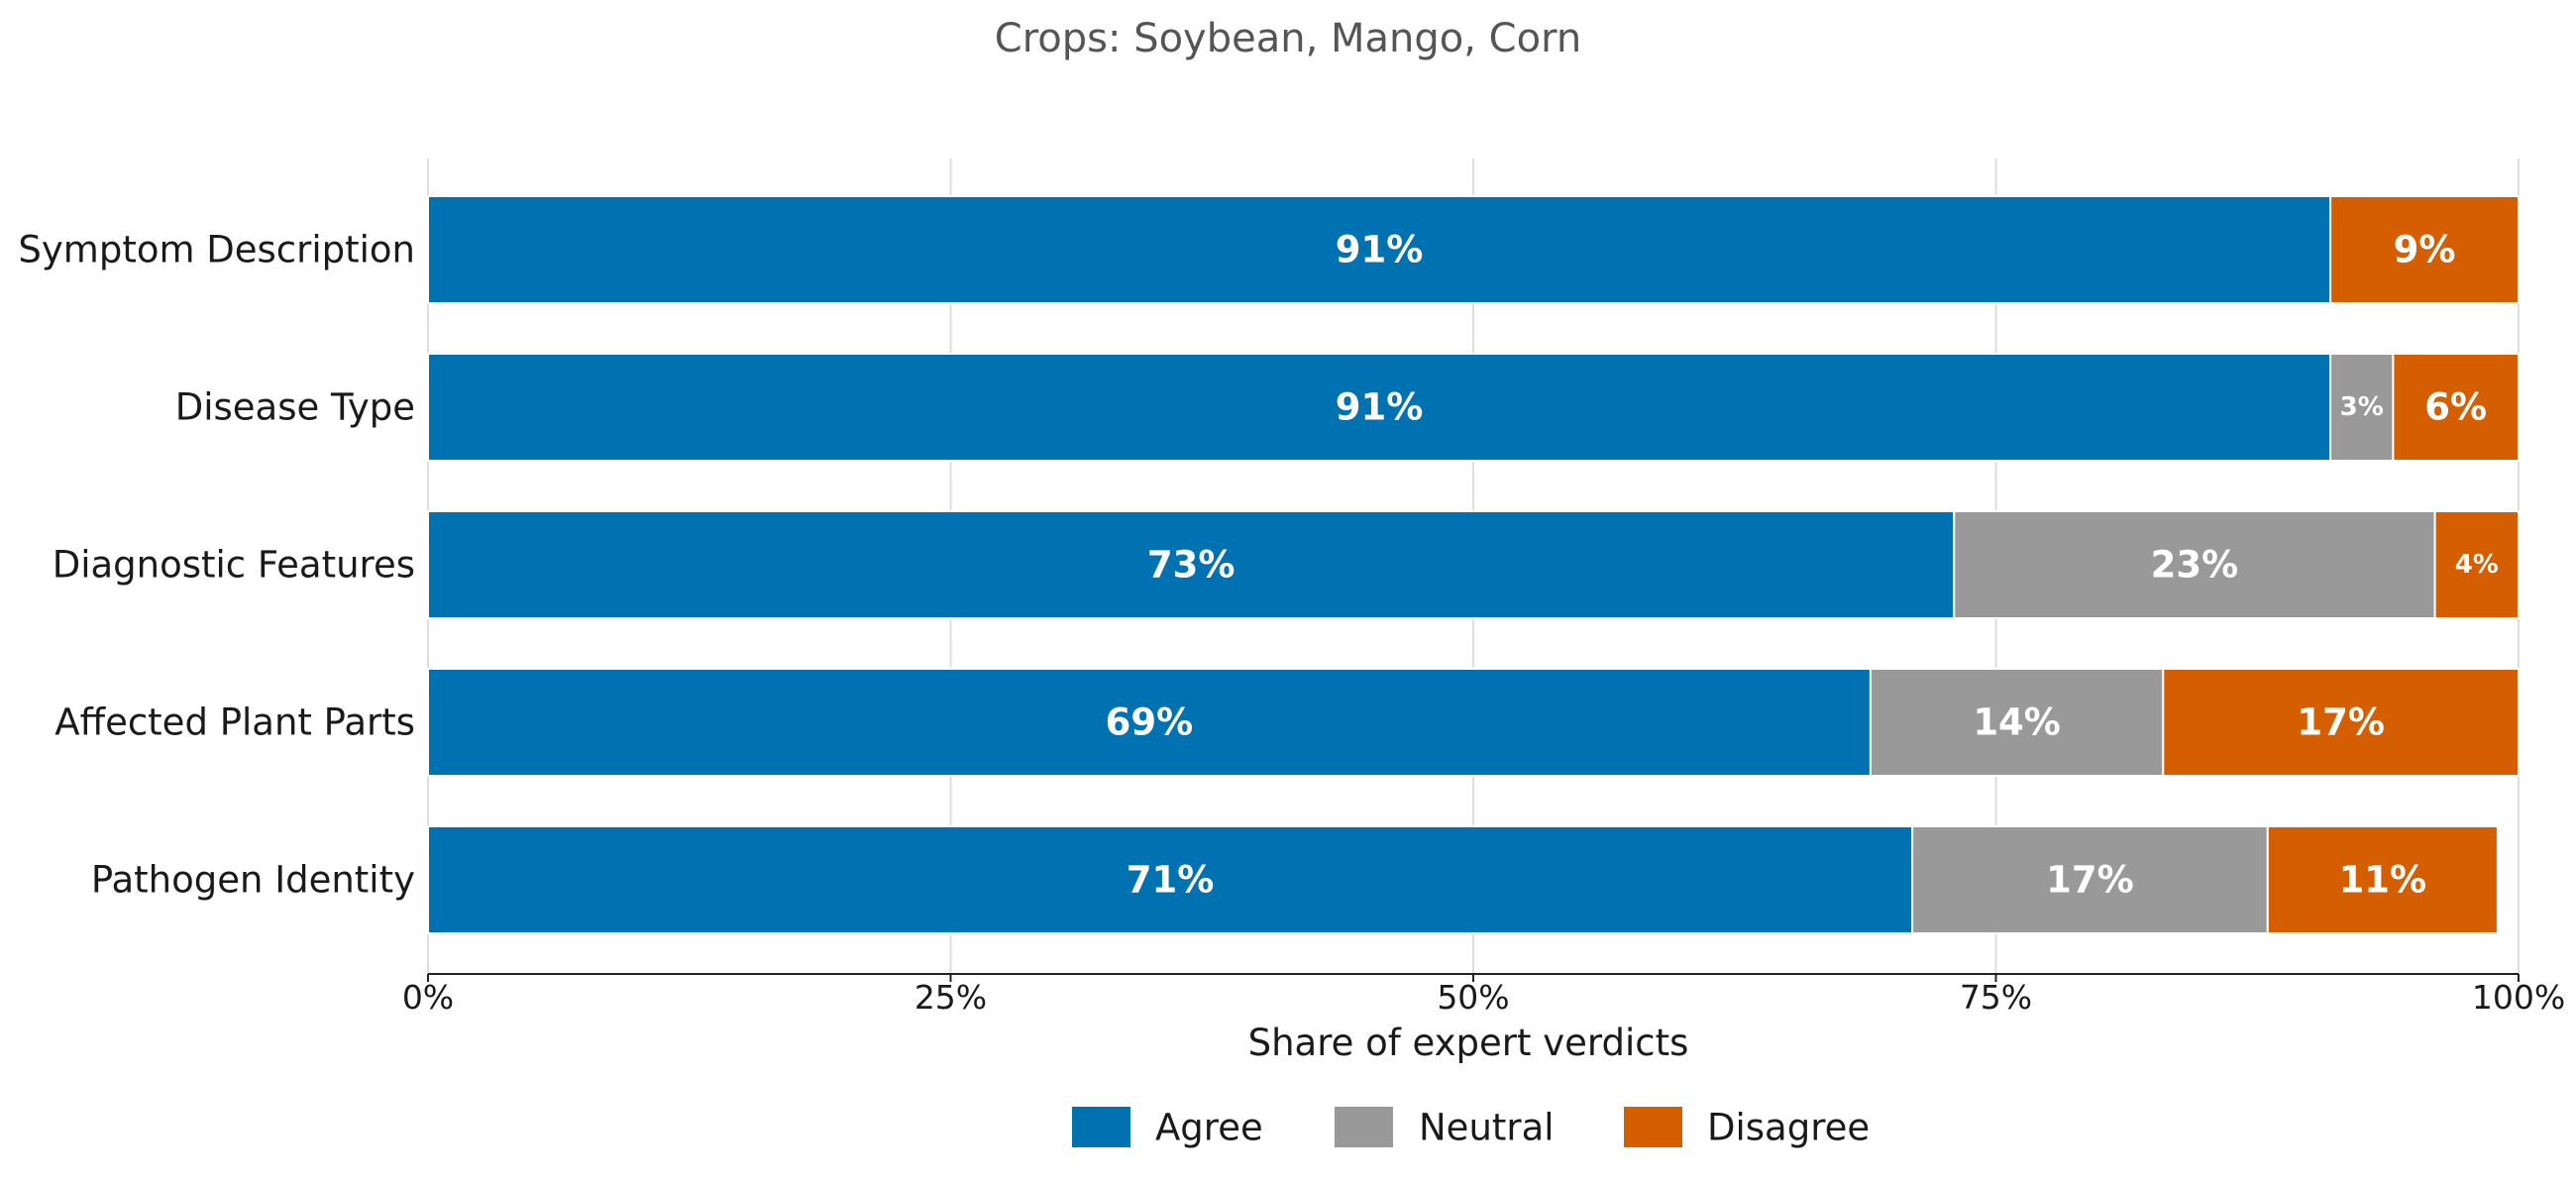 This screenshot has width=2576, height=1186. What do you see at coordinates (1788, 1128) in the screenshot?
I see `legend-label-disagree: Disagree` at bounding box center [1788, 1128].